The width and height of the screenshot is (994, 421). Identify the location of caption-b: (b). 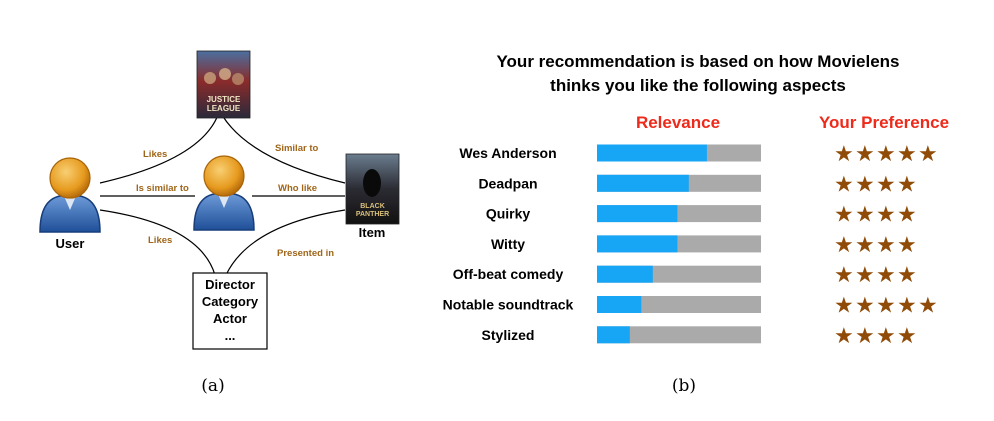
(684, 386).